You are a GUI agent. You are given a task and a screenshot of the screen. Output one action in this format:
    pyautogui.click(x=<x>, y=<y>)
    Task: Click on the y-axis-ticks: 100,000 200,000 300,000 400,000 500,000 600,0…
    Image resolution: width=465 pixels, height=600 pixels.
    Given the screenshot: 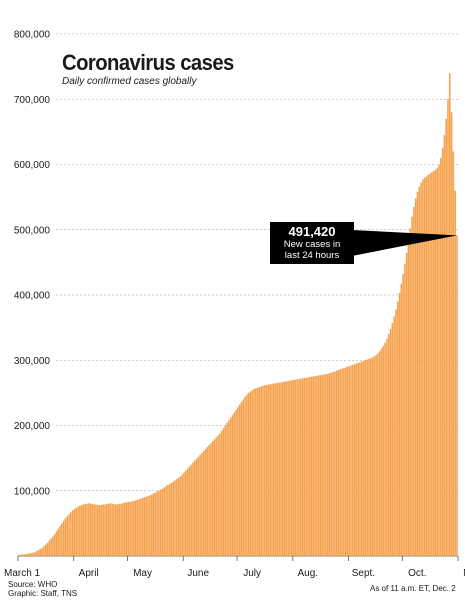 What is the action you would take?
    pyautogui.click(x=32, y=264)
    